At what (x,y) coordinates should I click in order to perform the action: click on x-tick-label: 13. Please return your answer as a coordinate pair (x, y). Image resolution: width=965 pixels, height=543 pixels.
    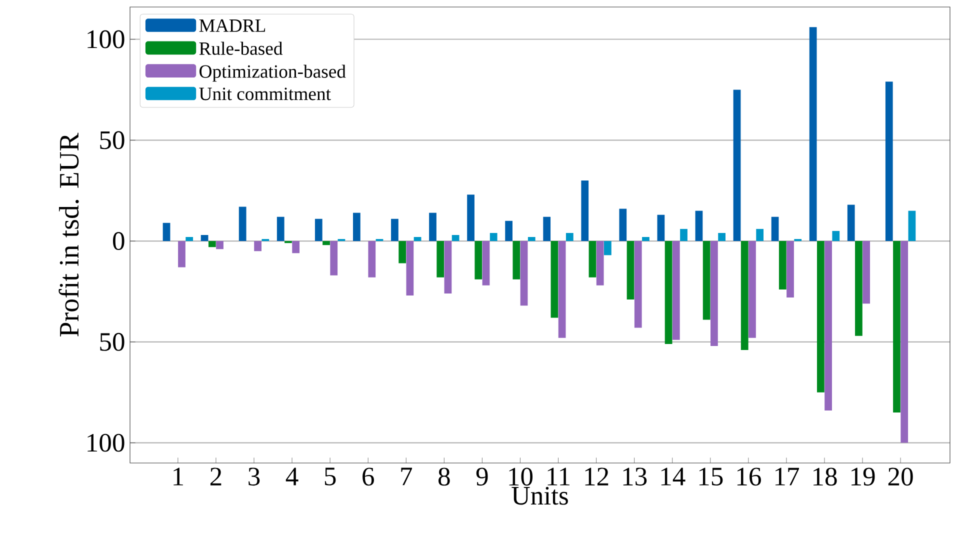
    Looking at the image, I should click on (635, 477).